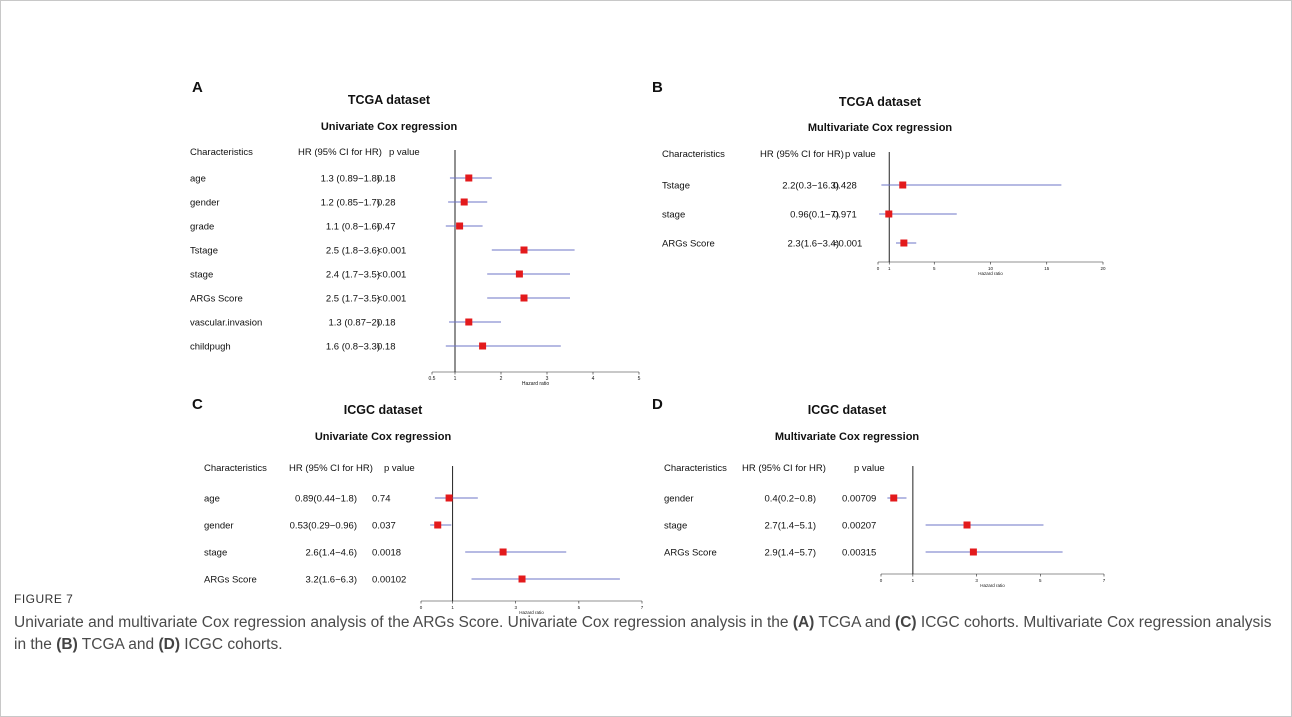  Describe the element at coordinates (1047, 268) in the screenshot. I see `x-tick-label: 15` at that location.